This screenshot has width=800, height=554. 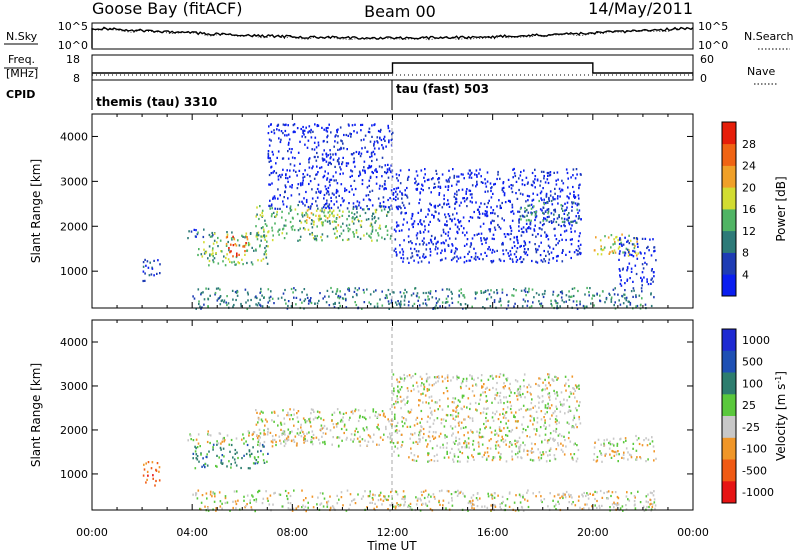 What do you see at coordinates (745, 253) in the screenshot?
I see `colorbar-tick-label: 8` at bounding box center [745, 253].